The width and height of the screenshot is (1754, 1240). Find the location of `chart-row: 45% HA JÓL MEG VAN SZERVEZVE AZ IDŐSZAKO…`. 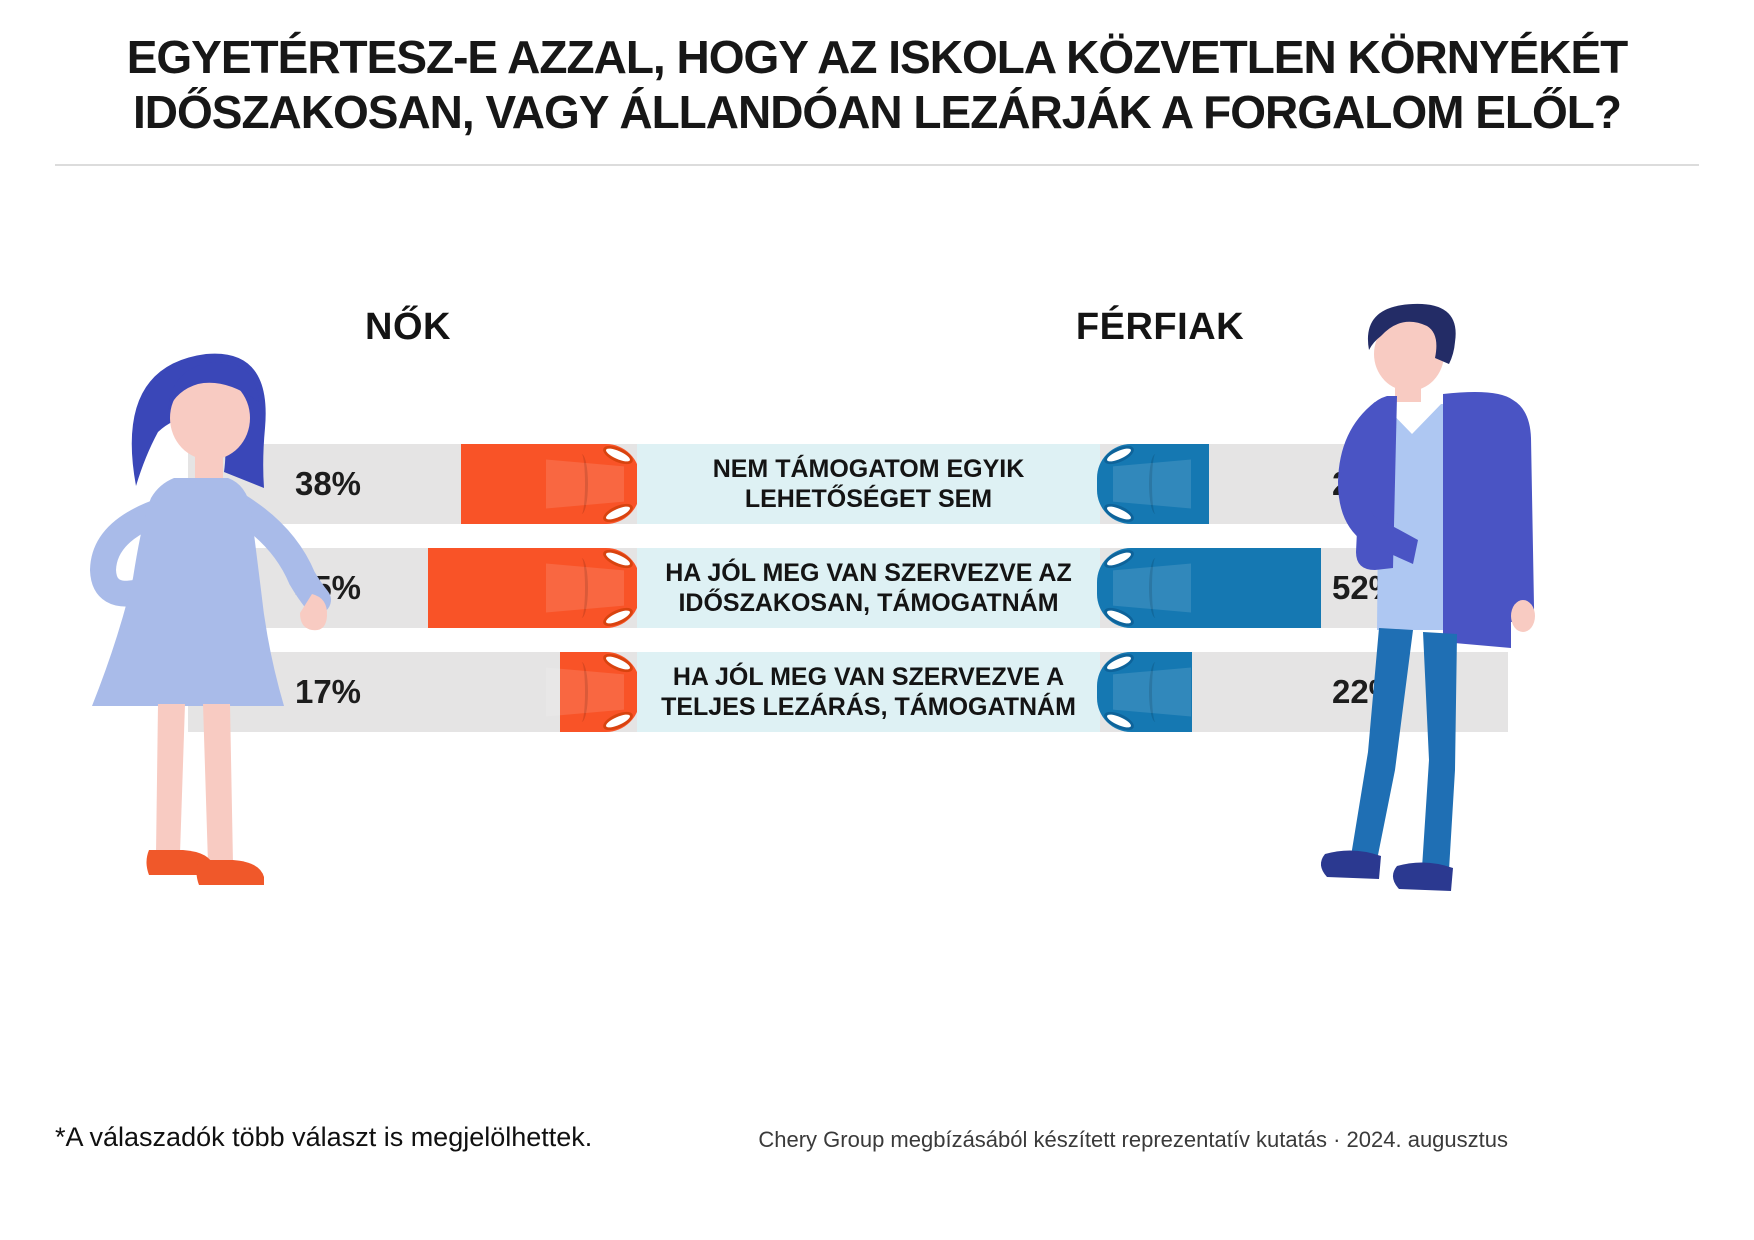

chart-row: 45% HA JÓL MEG VAN SZERVEZVE AZ IDŐSZAKO… is located at coordinates (848, 588).